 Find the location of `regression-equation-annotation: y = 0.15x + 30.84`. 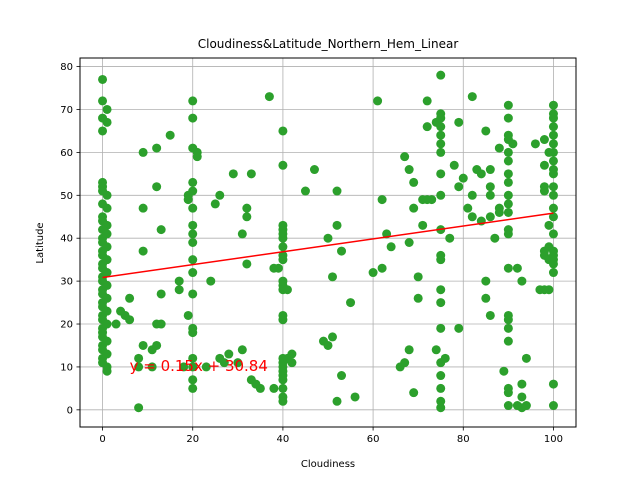

regression-equation-annotation: y = 0.15x + 30.84 is located at coordinates (199, 366).